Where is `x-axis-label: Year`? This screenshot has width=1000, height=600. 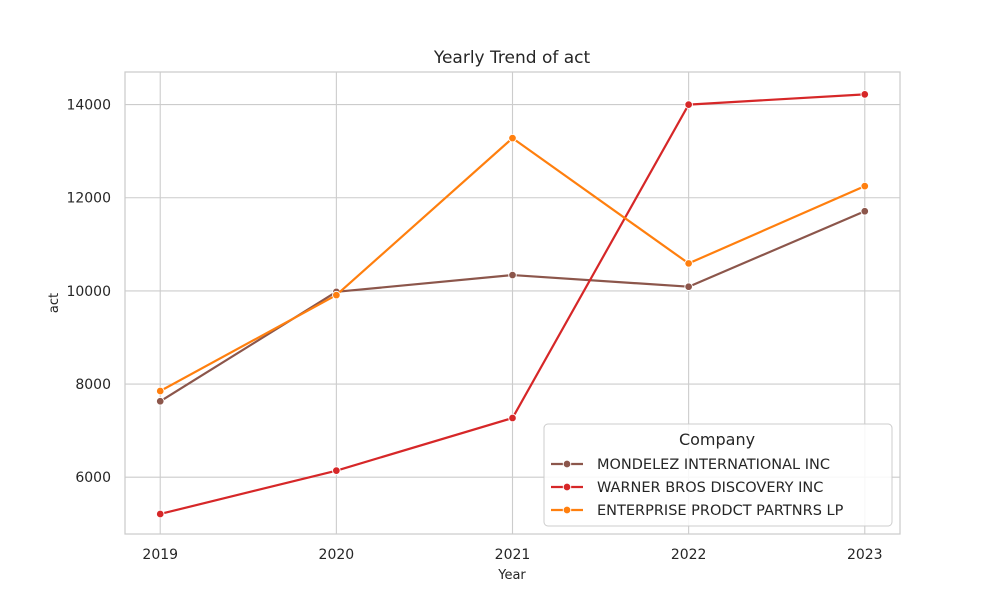
x-axis-label: Year is located at coordinates (511, 575).